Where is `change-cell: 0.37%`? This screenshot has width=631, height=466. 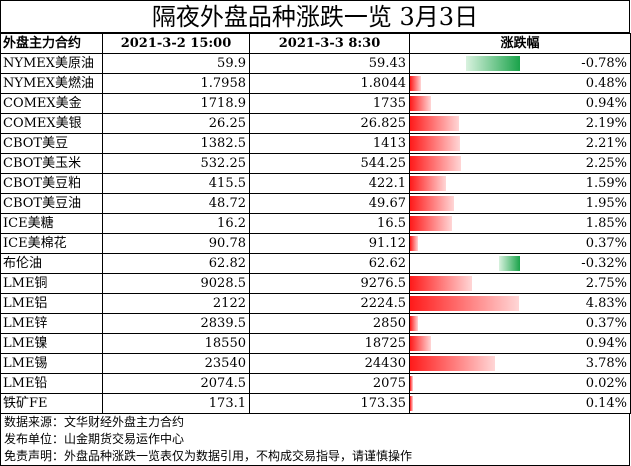 change-cell: 0.37% is located at coordinates (520, 243).